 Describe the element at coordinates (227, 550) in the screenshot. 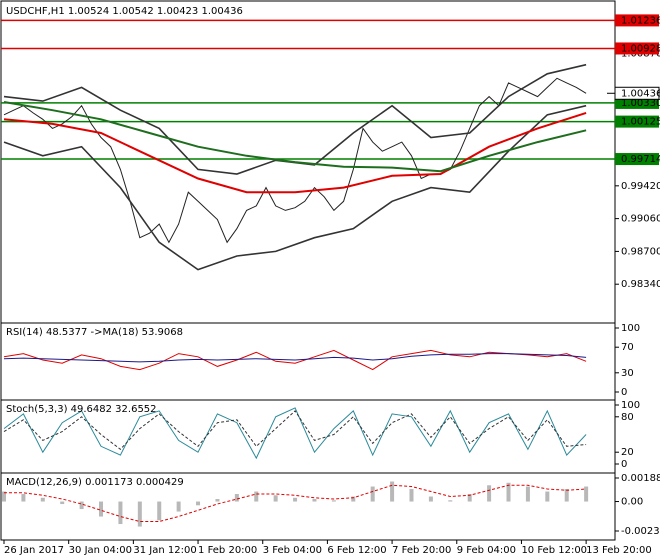

I see `x-tick-label: 1 Feb 20:00` at that location.